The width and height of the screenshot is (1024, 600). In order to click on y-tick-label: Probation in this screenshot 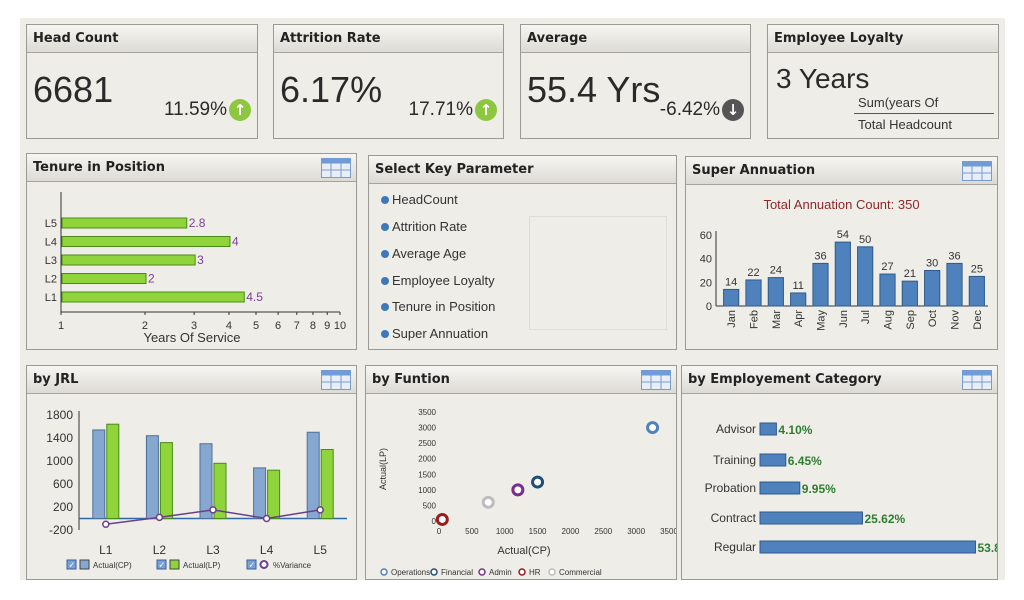, I will do `click(730, 488)`.